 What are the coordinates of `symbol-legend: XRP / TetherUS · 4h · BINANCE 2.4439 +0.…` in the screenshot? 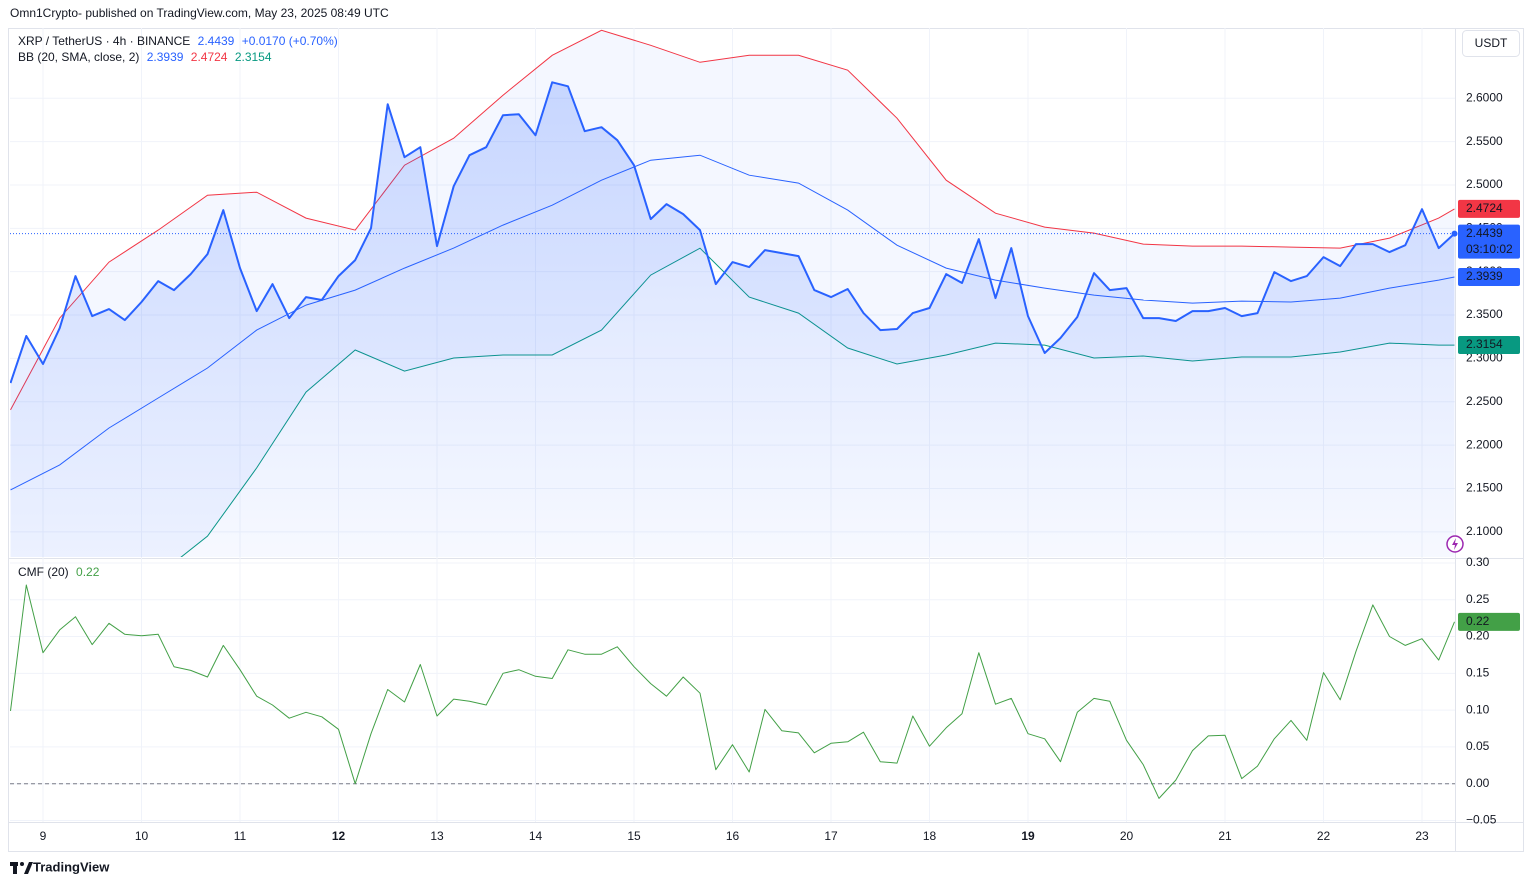 It's located at (178, 41).